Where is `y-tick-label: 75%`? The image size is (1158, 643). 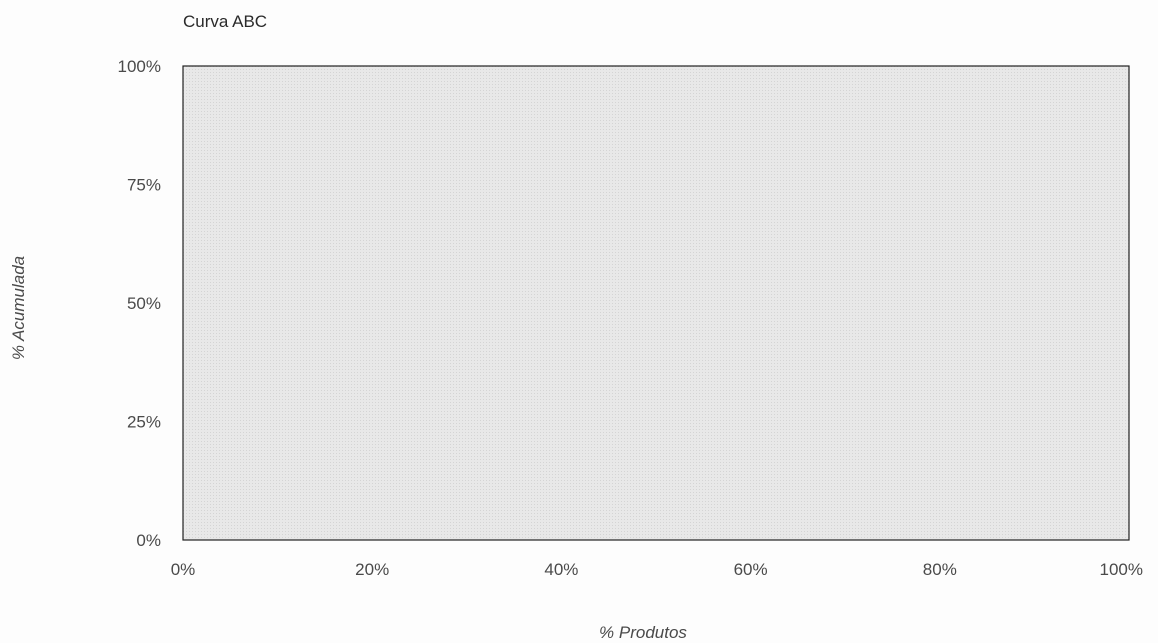 y-tick-label: 75% is located at coordinates (144, 185).